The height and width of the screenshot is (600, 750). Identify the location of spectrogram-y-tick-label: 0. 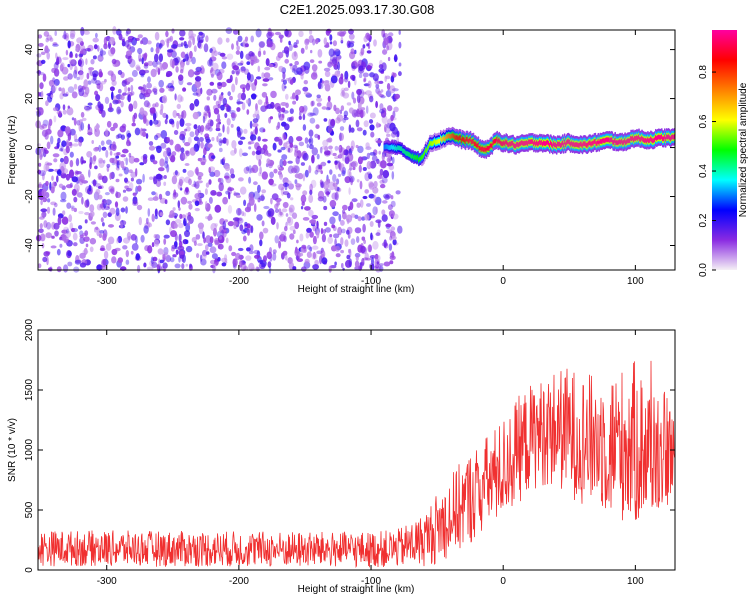
(29, 147).